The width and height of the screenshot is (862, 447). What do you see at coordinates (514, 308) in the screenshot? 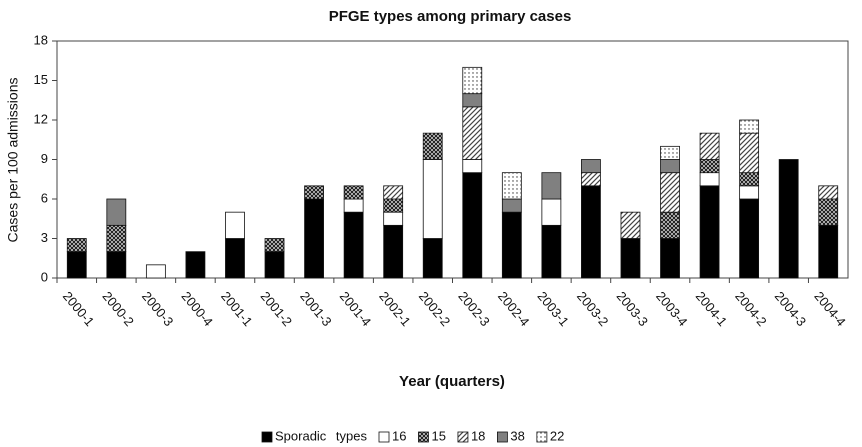
I see `x-tick-label: 2002-4` at bounding box center [514, 308].